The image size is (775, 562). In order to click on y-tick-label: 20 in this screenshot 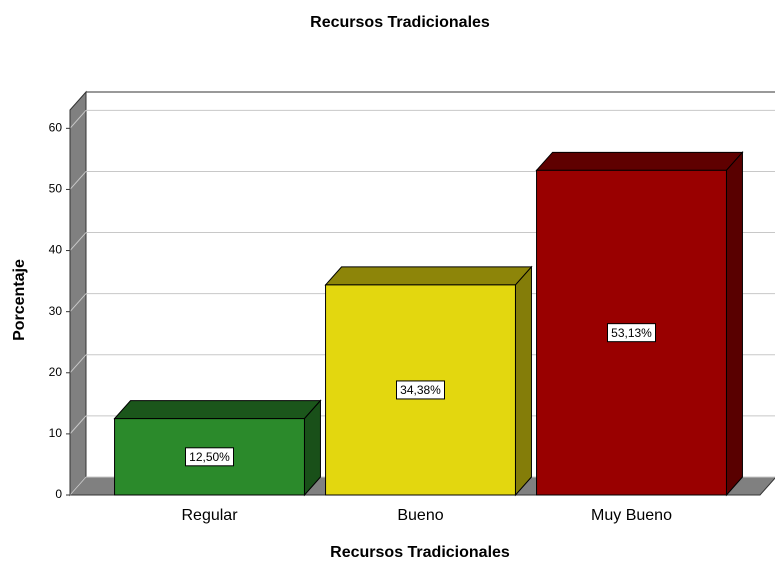, I will do `click(56, 372)`.